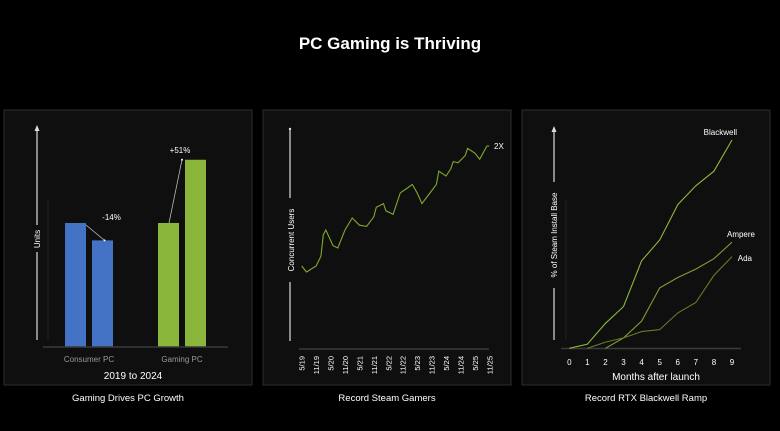 This screenshot has width=780, height=431. I want to click on x-axis-label: Months after launch, so click(656, 377).